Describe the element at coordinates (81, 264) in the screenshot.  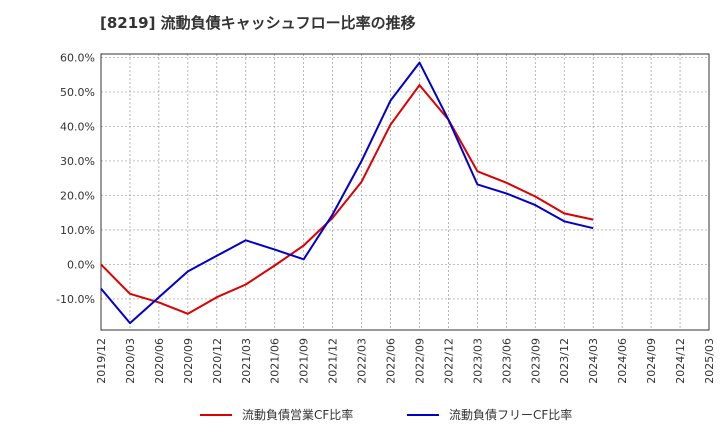
I see `y-tick-label: 0.0%` at that location.